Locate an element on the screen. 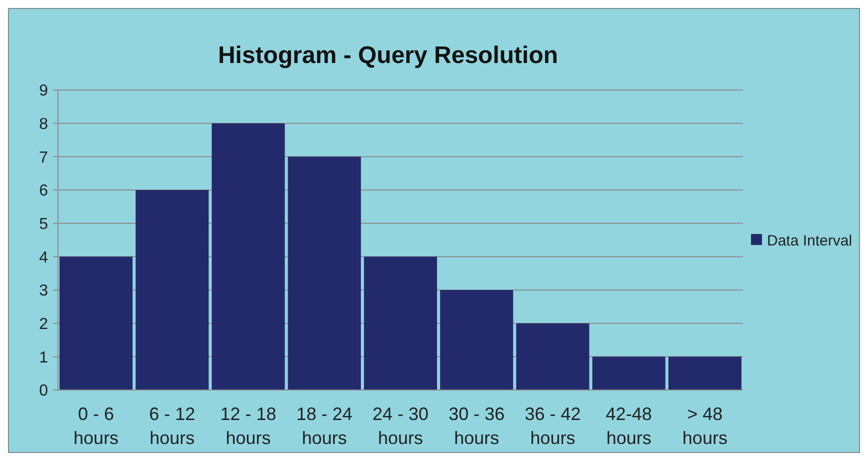 Image resolution: width=868 pixels, height=461 pixels. x-tick-label: 0 - 6 hours is located at coordinates (96, 426).